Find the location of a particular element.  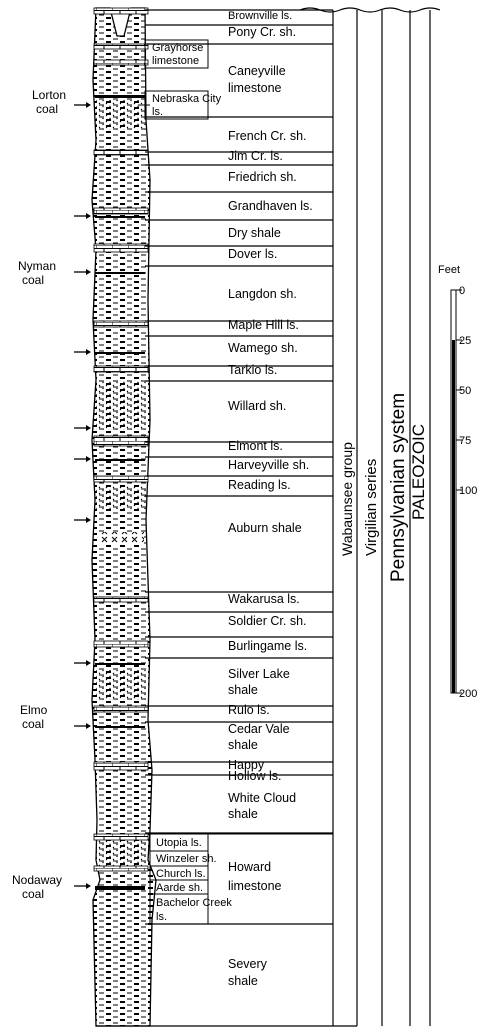

column-profile is located at coordinates (124, 517).